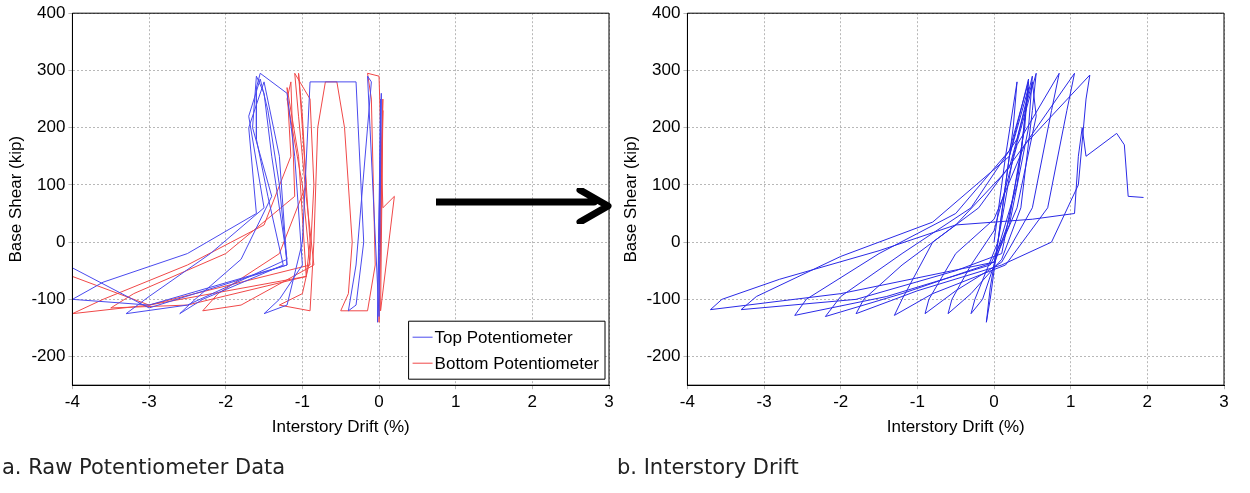 This screenshot has width=1250, height=493. What do you see at coordinates (708, 467) in the screenshot?
I see `text: b. Interstory Drift` at bounding box center [708, 467].